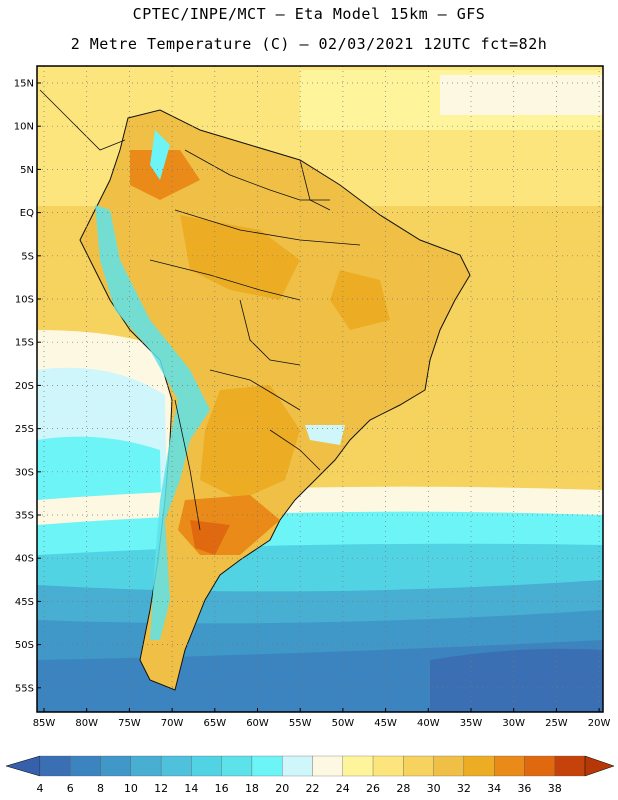 The height and width of the screenshot is (800, 618). Describe the element at coordinates (70, 788) in the screenshot. I see `colorbar-tick-label: 6` at that location.